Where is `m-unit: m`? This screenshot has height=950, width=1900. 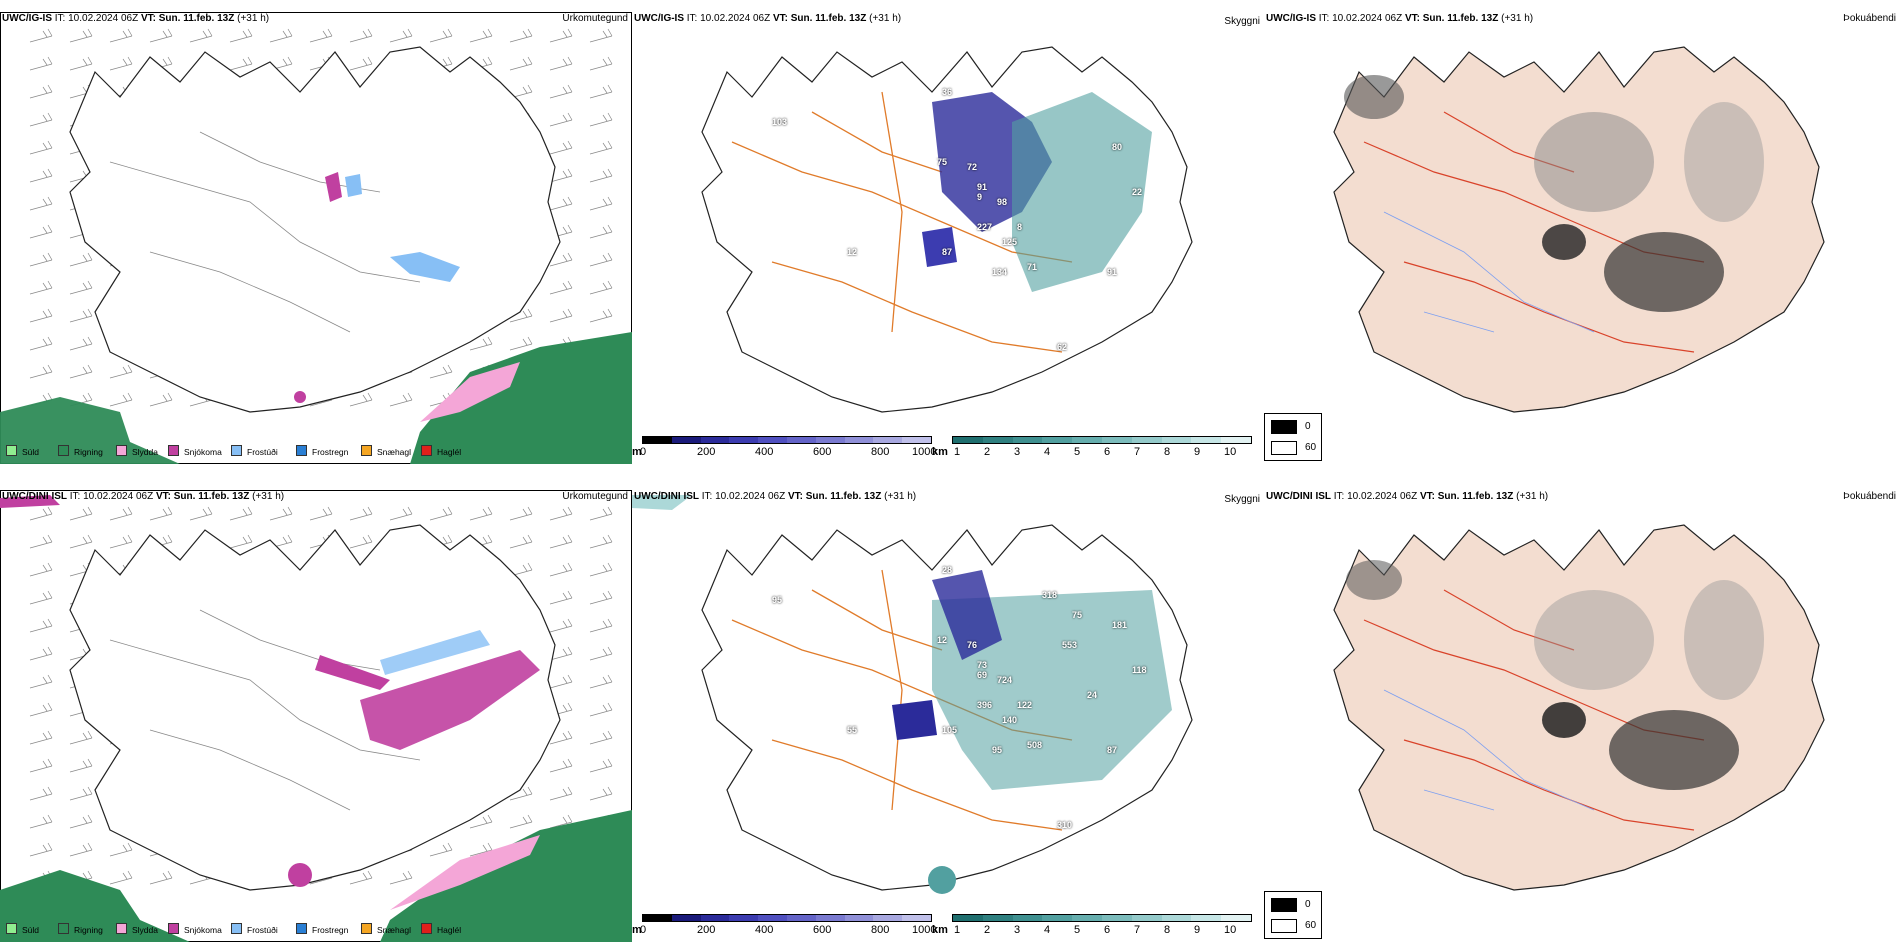 m-unit: m is located at coordinates (637, 930).